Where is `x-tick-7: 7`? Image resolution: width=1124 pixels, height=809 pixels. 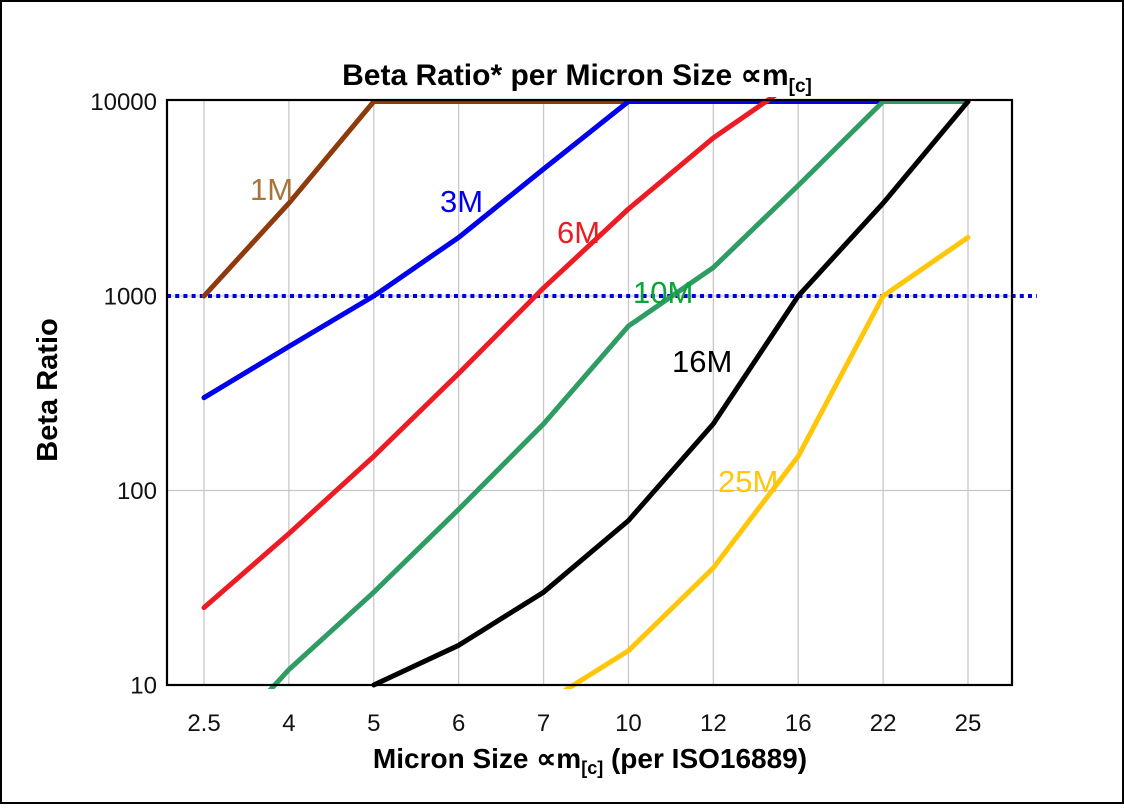 x-tick-7: 7 is located at coordinates (543, 723).